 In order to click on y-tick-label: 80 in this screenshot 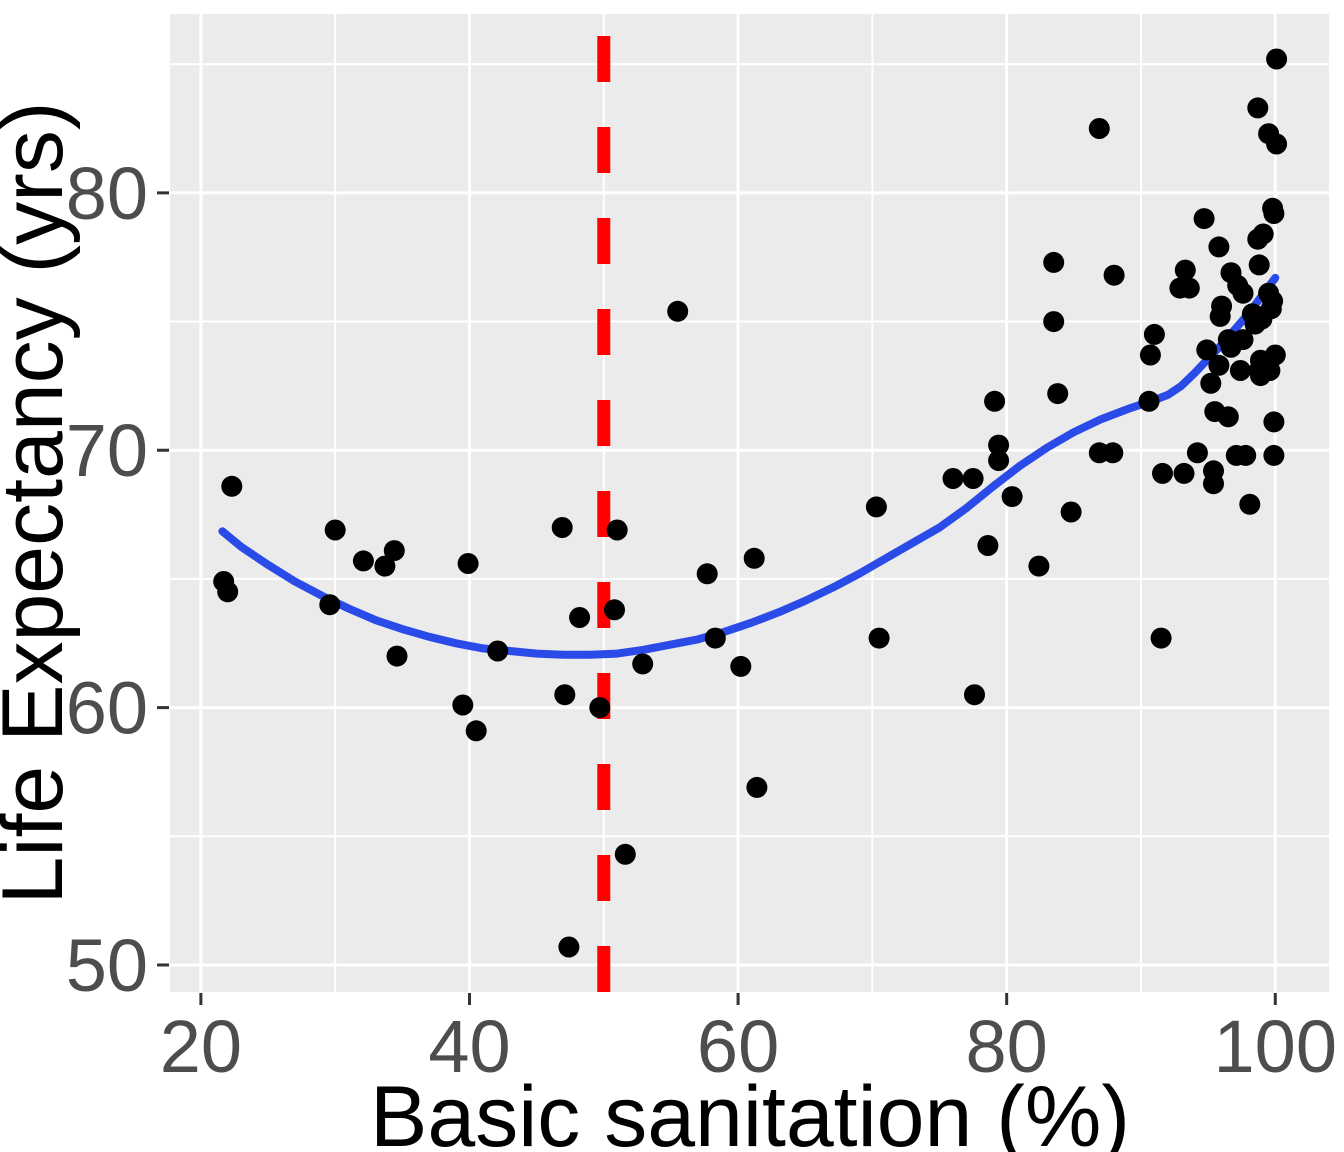, I will do `click(107, 193)`.